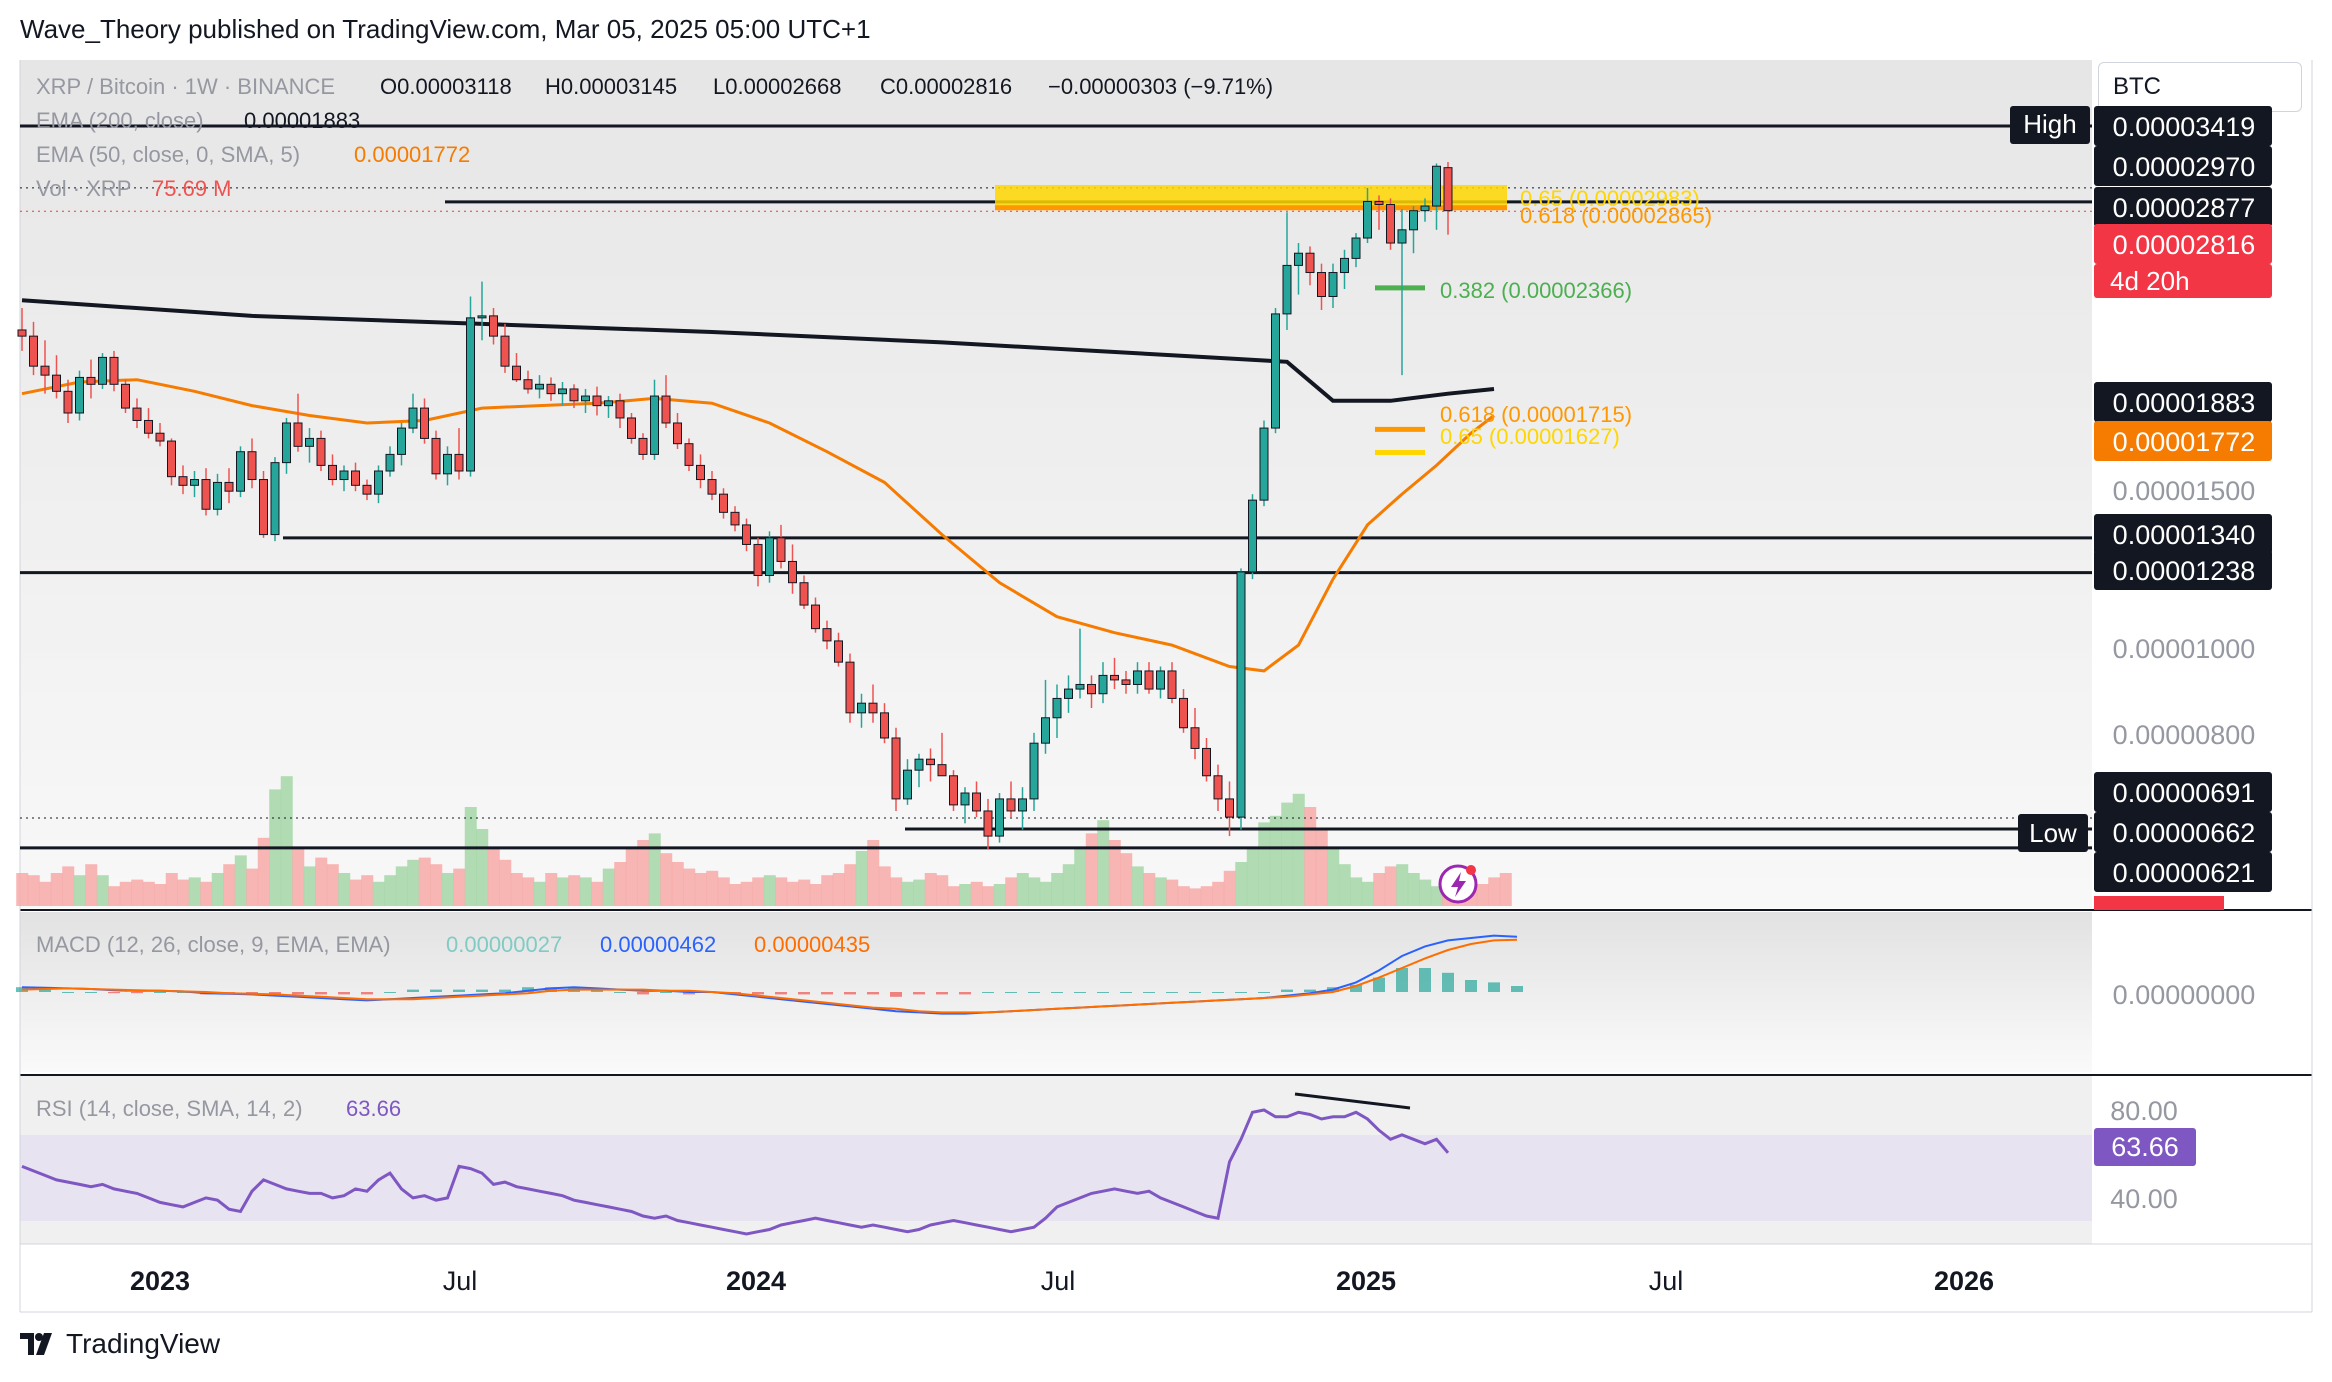 The height and width of the screenshot is (1382, 2332). I want to click on time-label-jul-2023: Jul, so click(460, 1281).